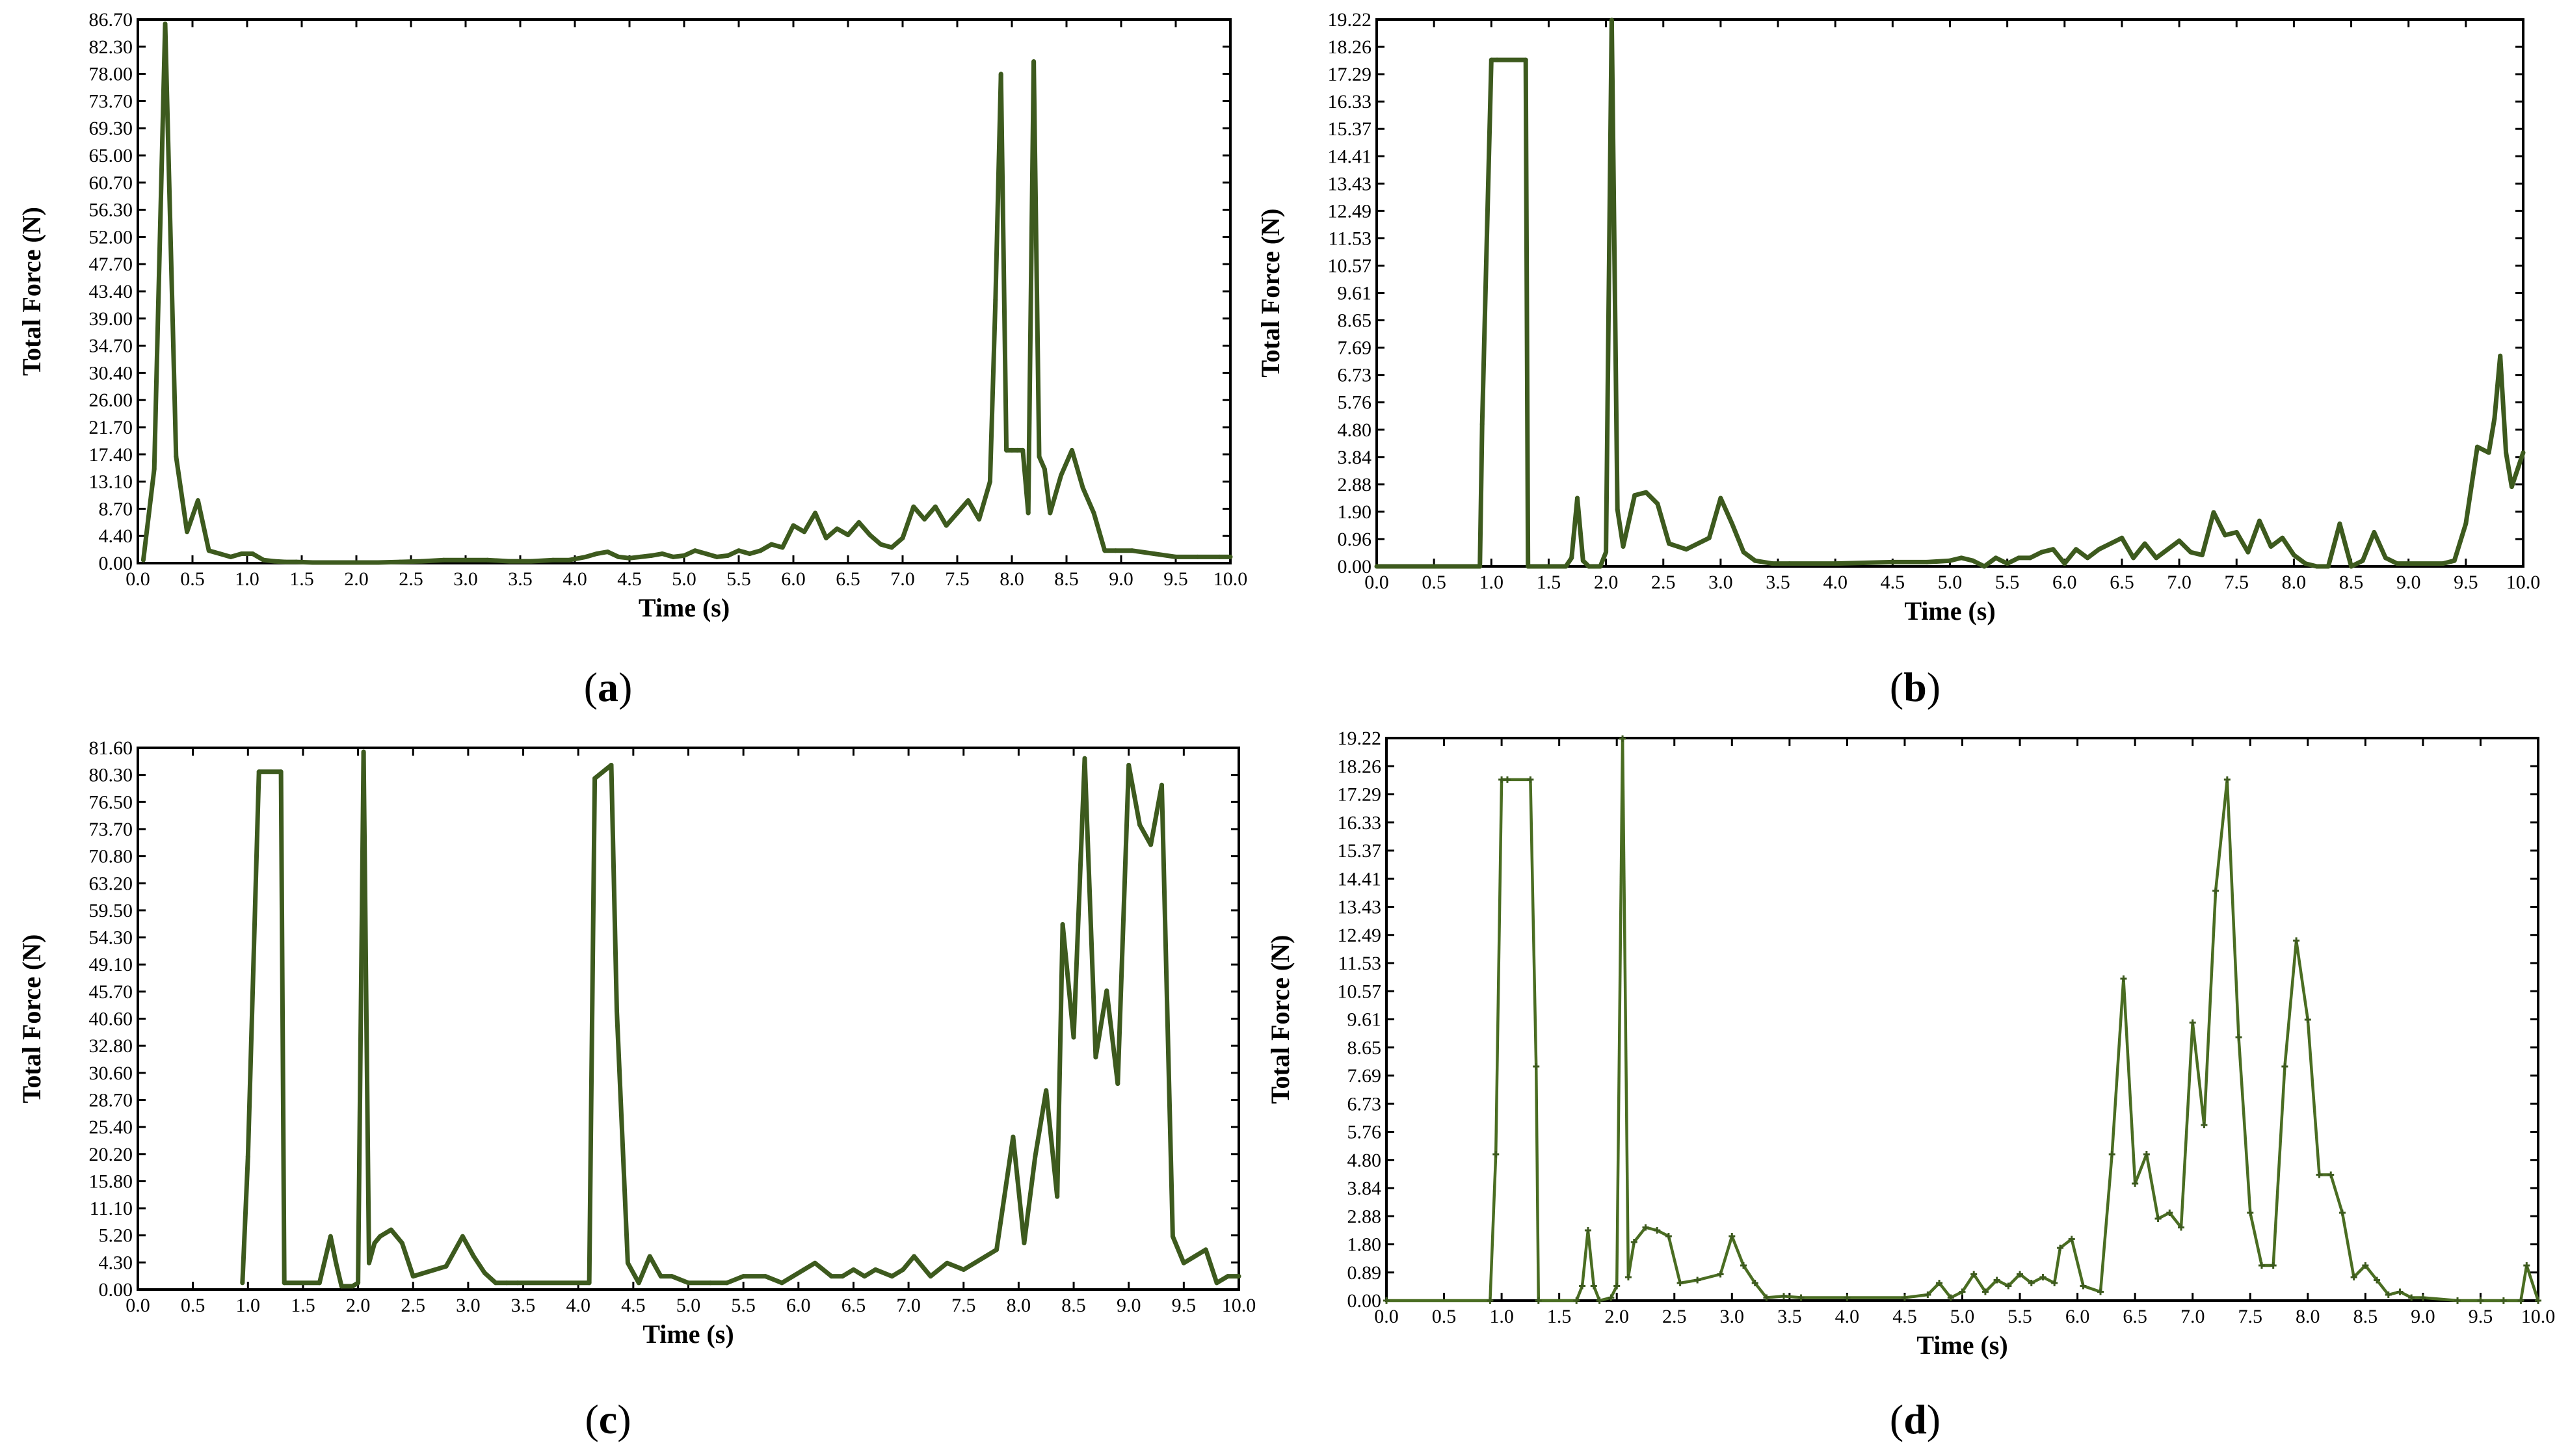 This screenshot has height=1456, width=2570. What do you see at coordinates (111, 482) in the screenshot?
I see `y-tick-label: 13.10` at bounding box center [111, 482].